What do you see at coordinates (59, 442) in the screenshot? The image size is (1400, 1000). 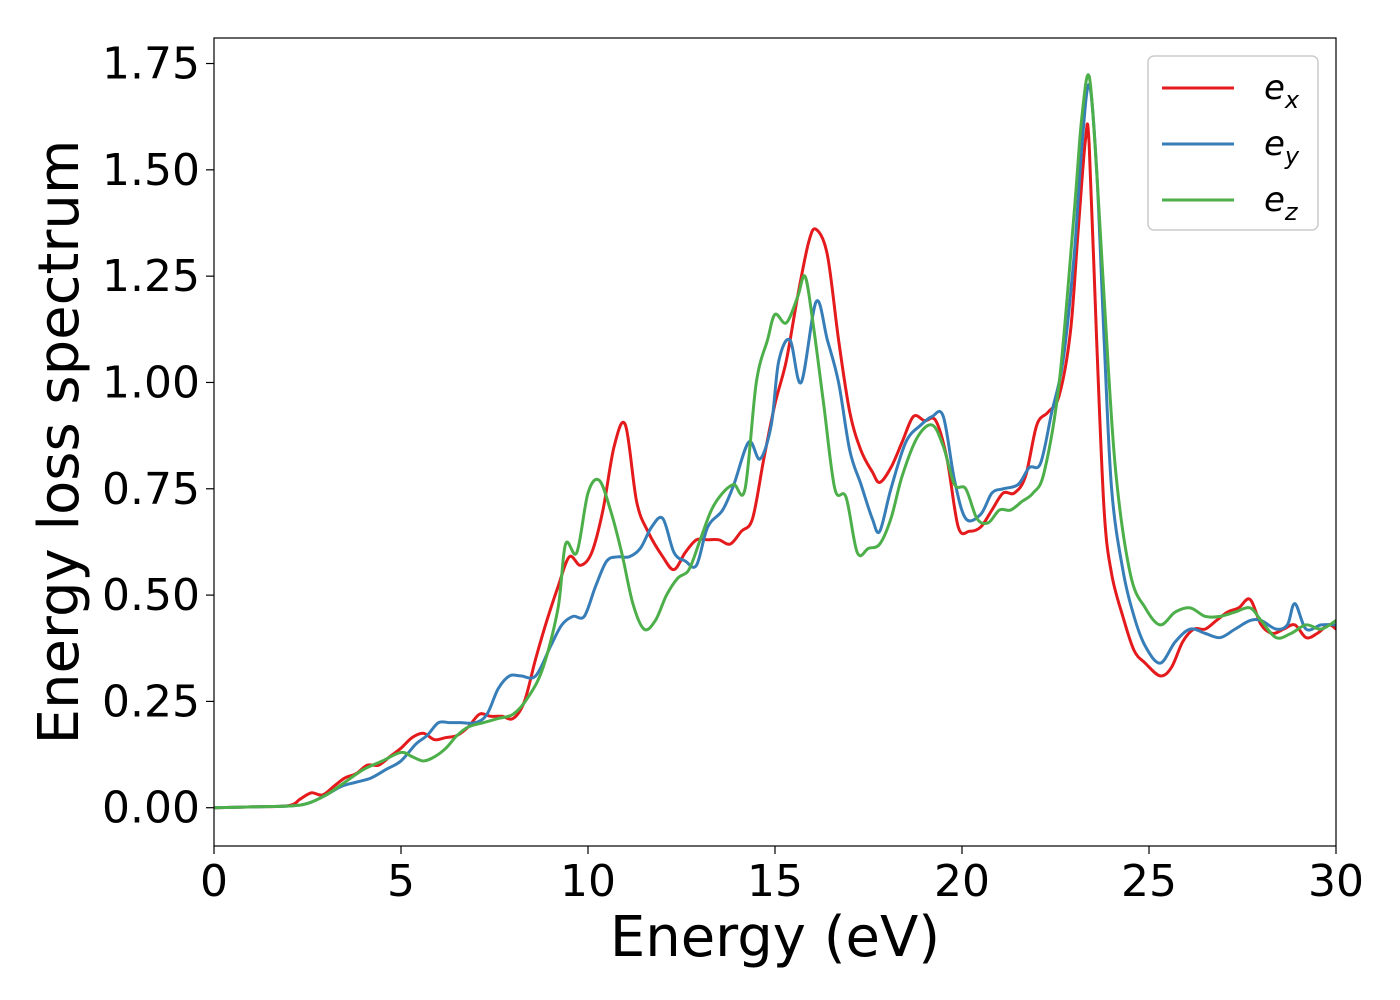 I see `y-axis-label: Energy loss spectrum` at bounding box center [59, 442].